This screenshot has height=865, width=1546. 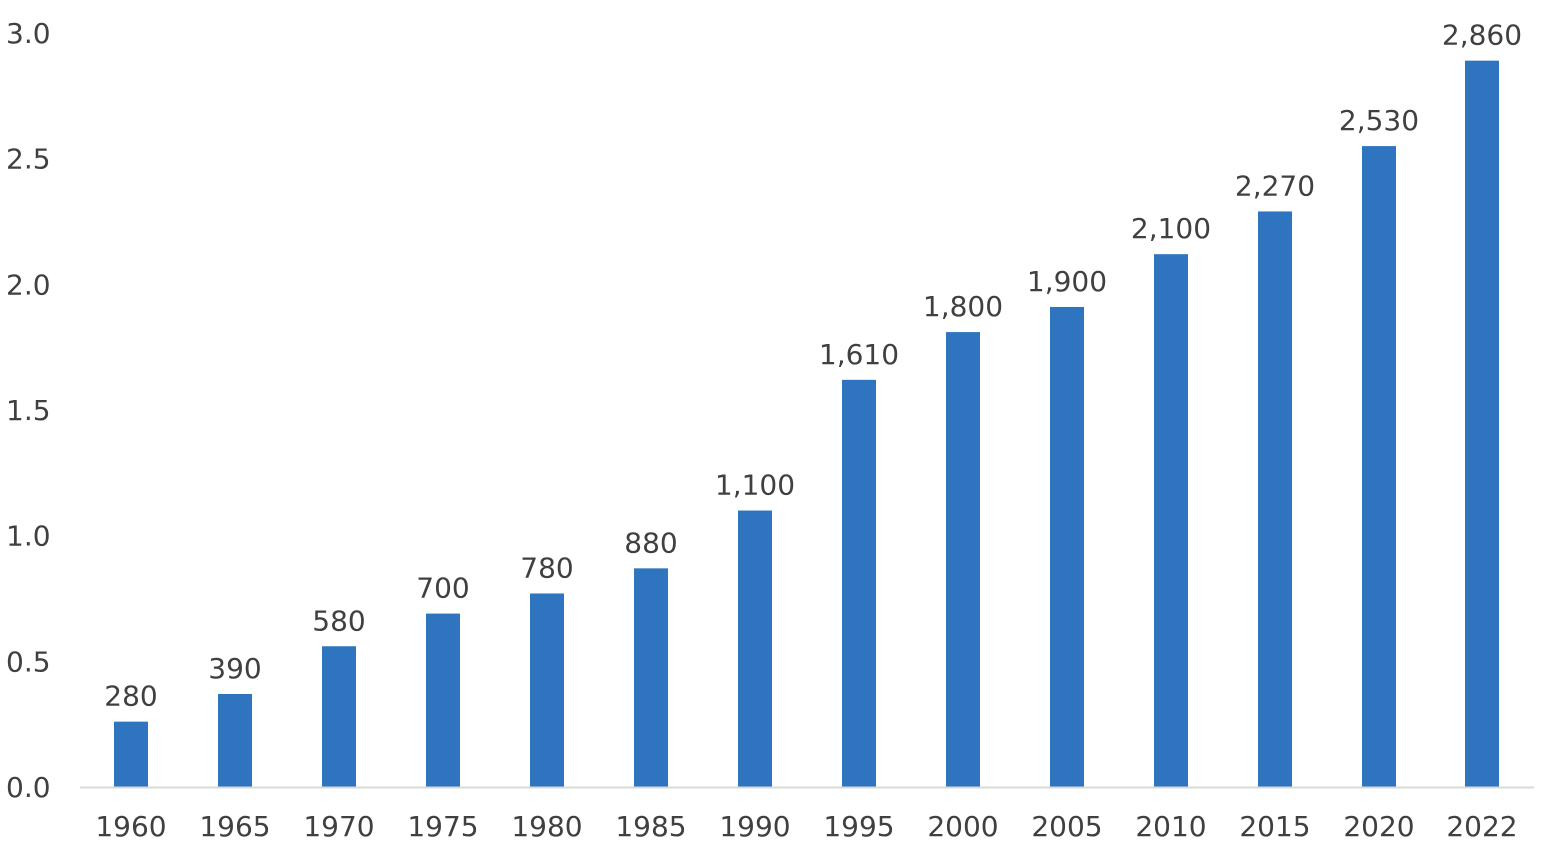 I want to click on data-label-1995: 1,610, so click(x=859, y=354).